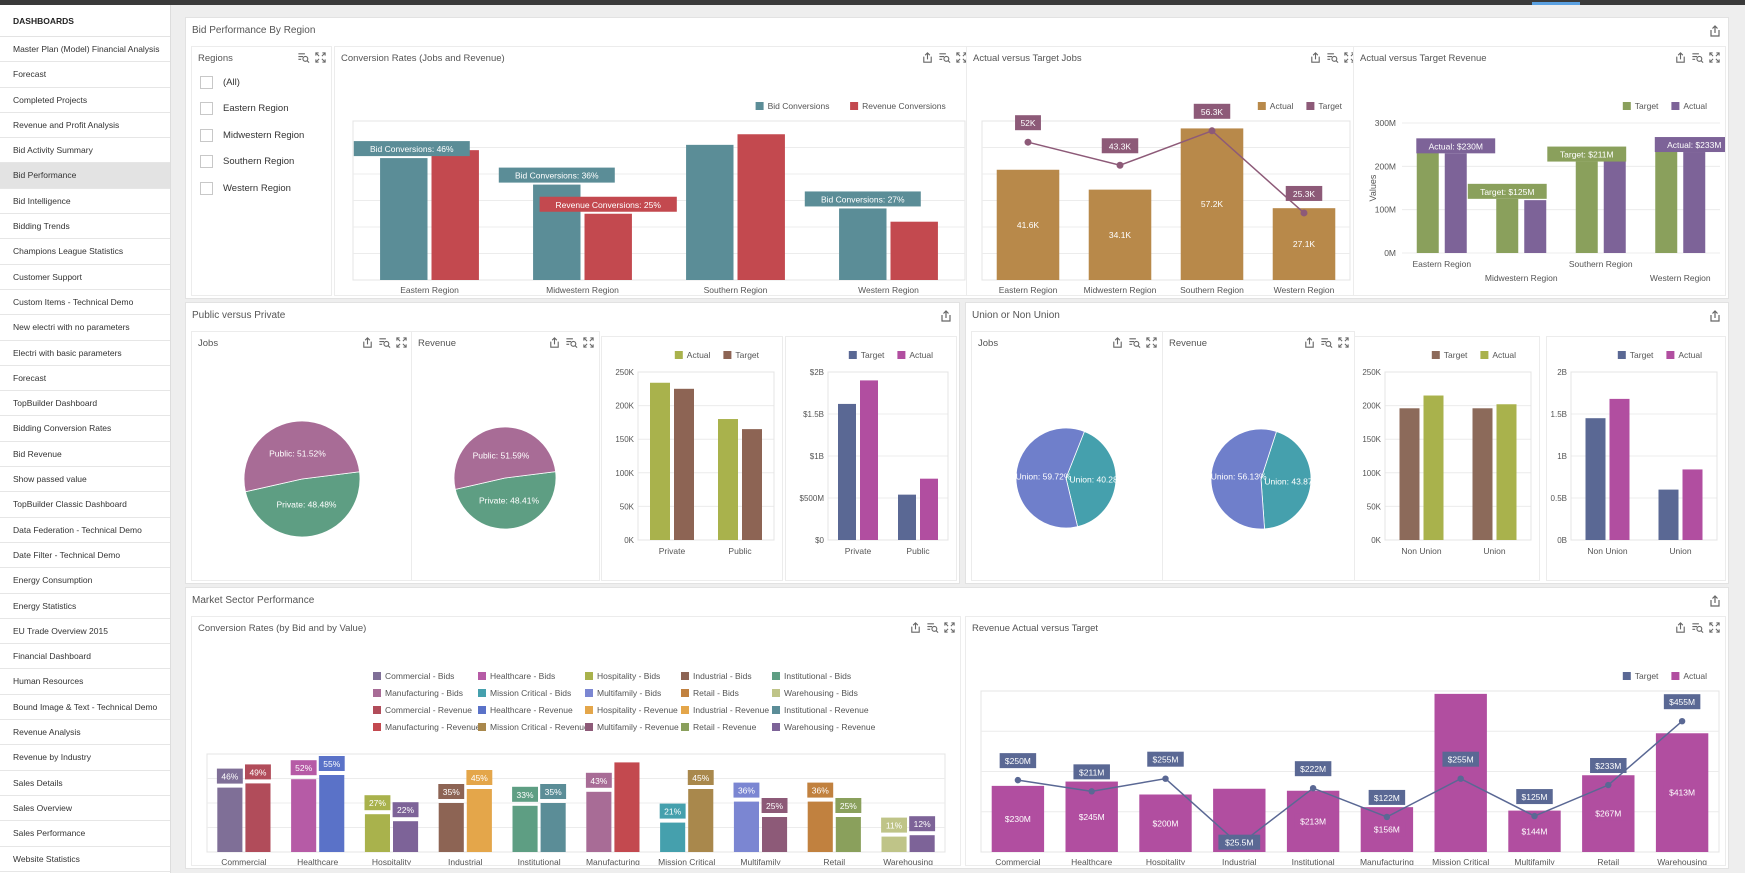 Image resolution: width=1745 pixels, height=873 pixels. What do you see at coordinates (85, 252) in the screenshot?
I see `sidebar-item: Champions League Statistics` at bounding box center [85, 252].